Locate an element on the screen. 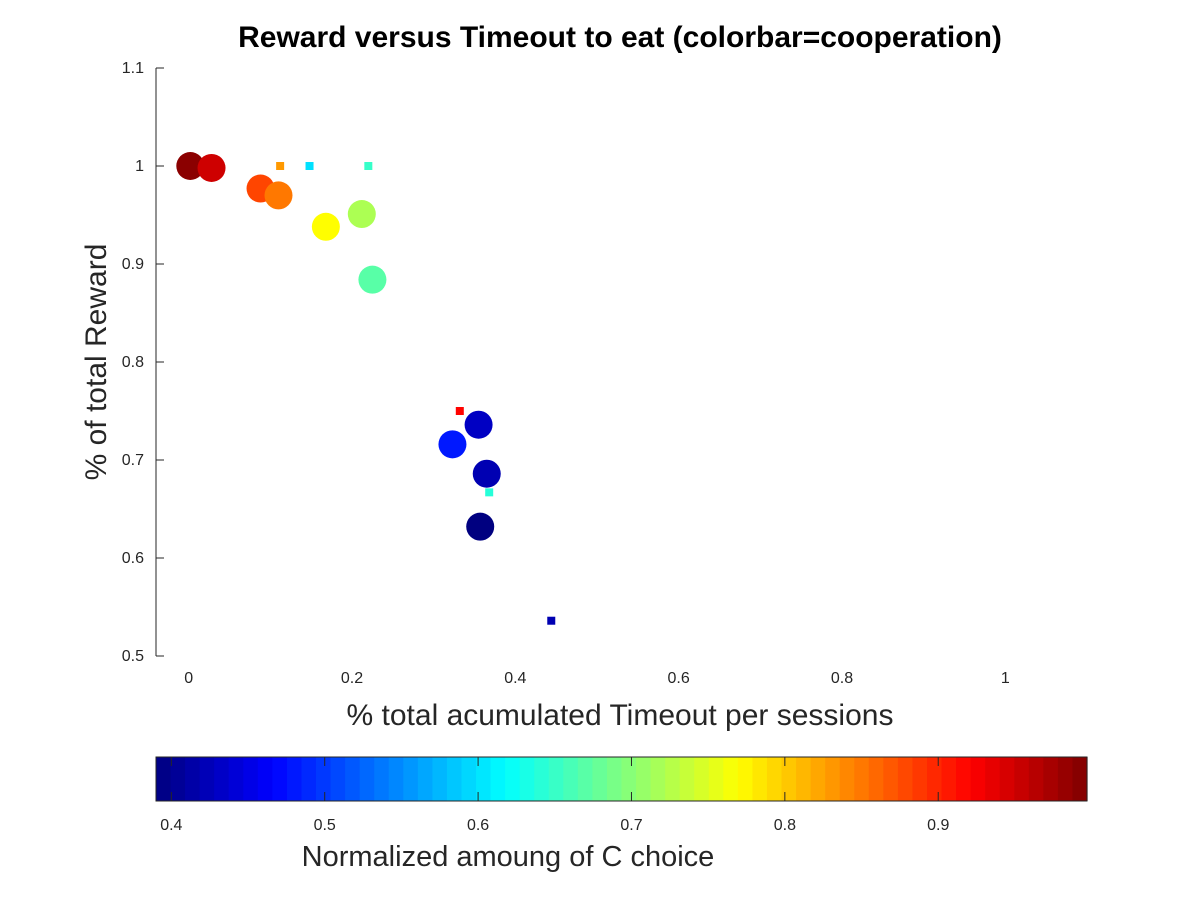  x-tick-label: 0.2 is located at coordinates (352, 678).